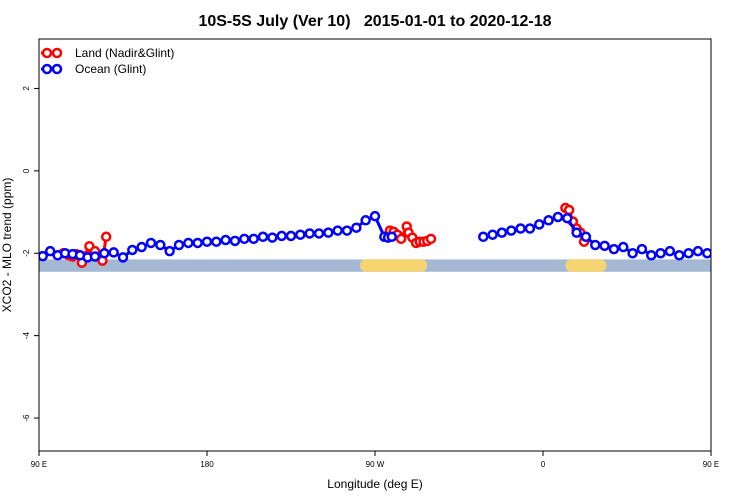 The width and height of the screenshot is (750, 500). I want to click on y-tick-label: -2, so click(26, 253).